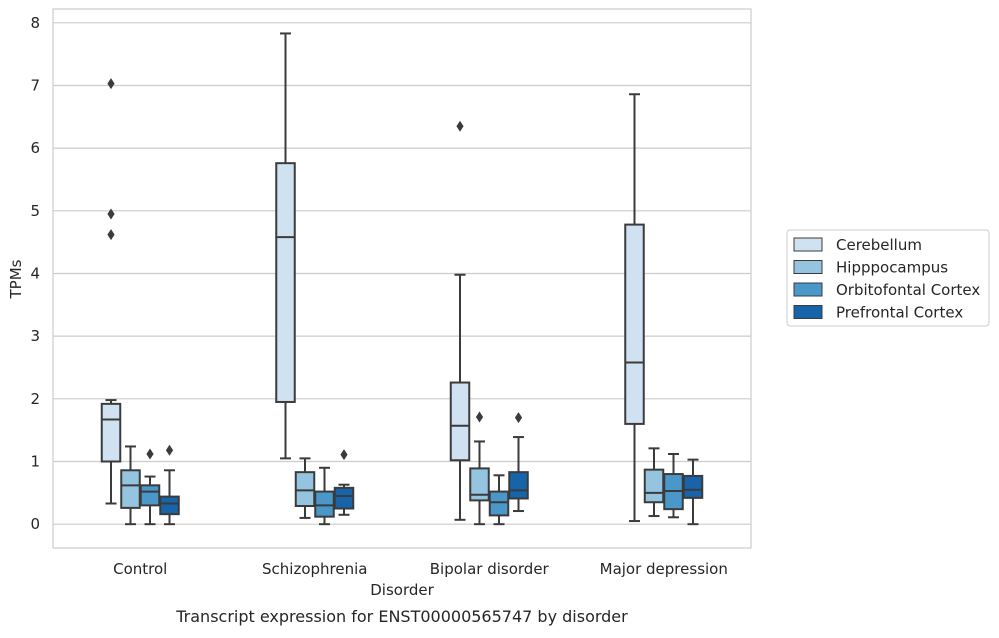 Image resolution: width=999 pixels, height=638 pixels. What do you see at coordinates (879, 245) in the screenshot?
I see `legend-label: Cerebellum` at bounding box center [879, 245].